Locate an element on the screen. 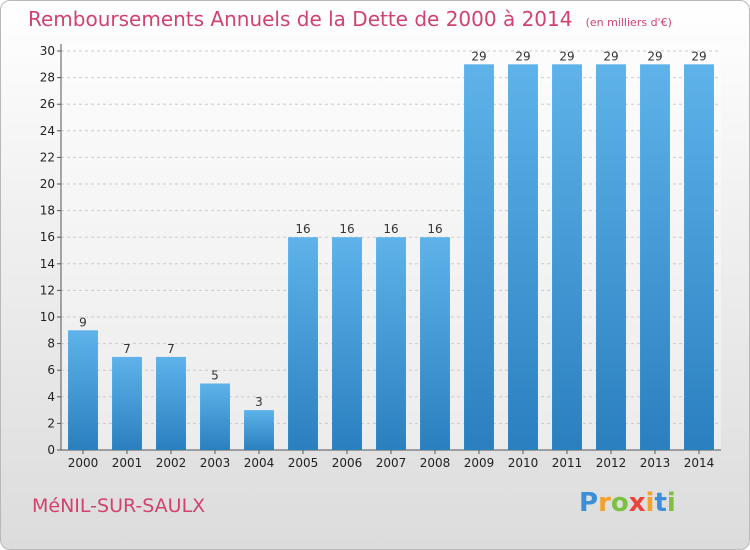 The image size is (750, 550). y-tick-label: 30 is located at coordinates (47, 51).